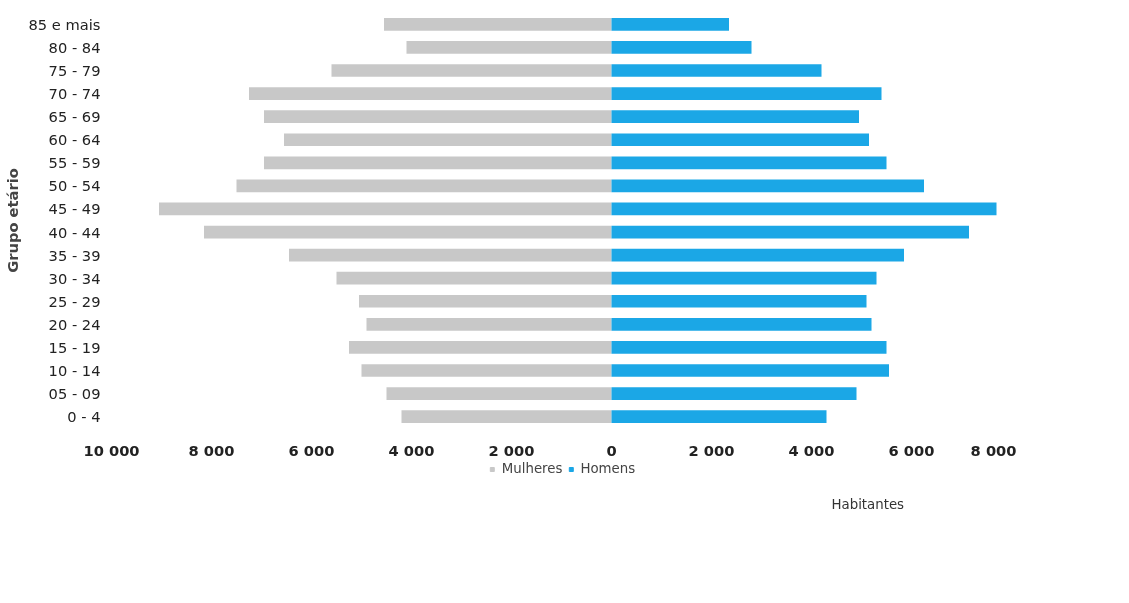 The image size is (1129, 603). I want to click on y-tick-label: 20 - 24, so click(74, 324).